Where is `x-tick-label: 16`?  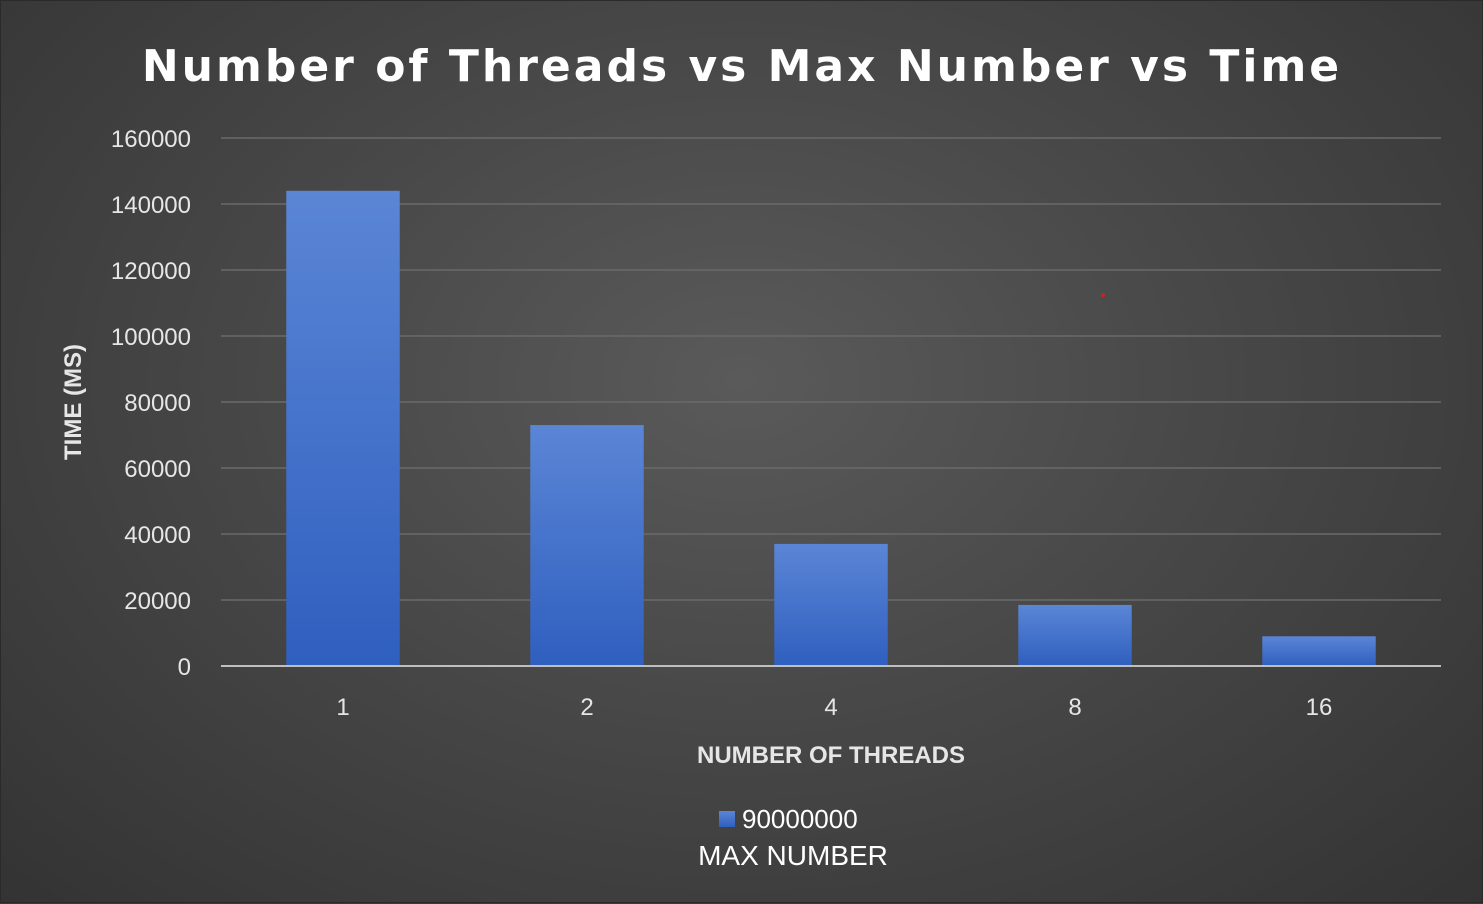
x-tick-label: 16 is located at coordinates (1319, 707).